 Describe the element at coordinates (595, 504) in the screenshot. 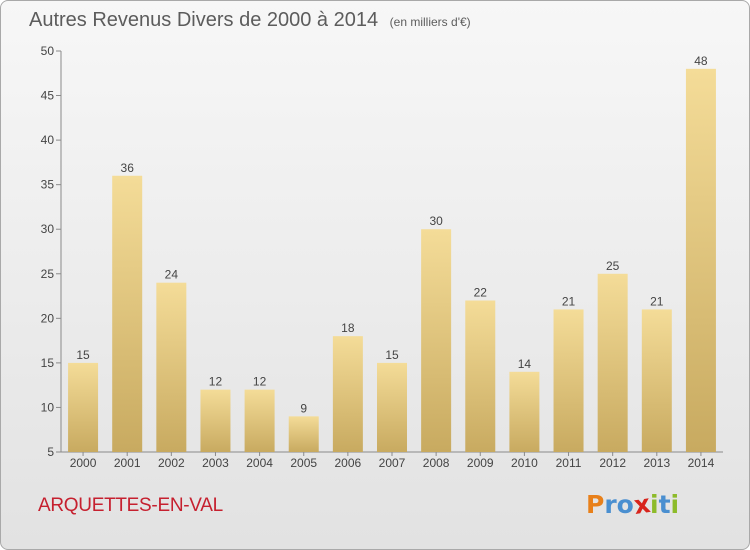

I see `logo-letter: P` at that location.